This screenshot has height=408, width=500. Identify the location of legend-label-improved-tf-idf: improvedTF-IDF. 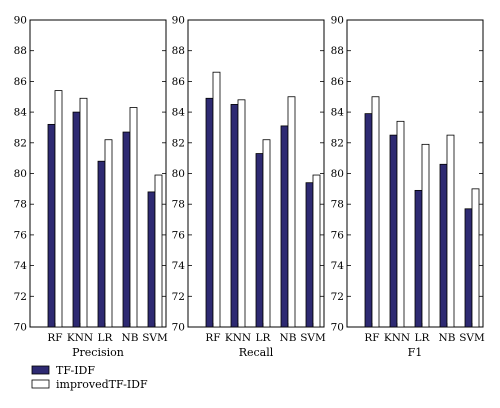
(102, 384).